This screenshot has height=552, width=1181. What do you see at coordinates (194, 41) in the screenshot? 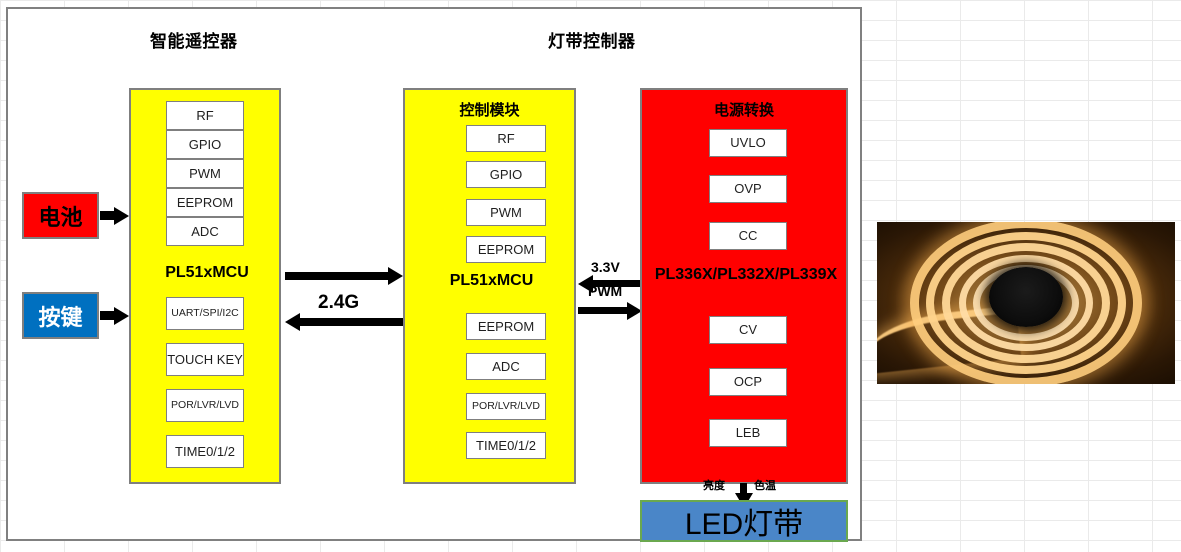
I see `section-title-remote: 智能遥控器` at bounding box center [194, 41].